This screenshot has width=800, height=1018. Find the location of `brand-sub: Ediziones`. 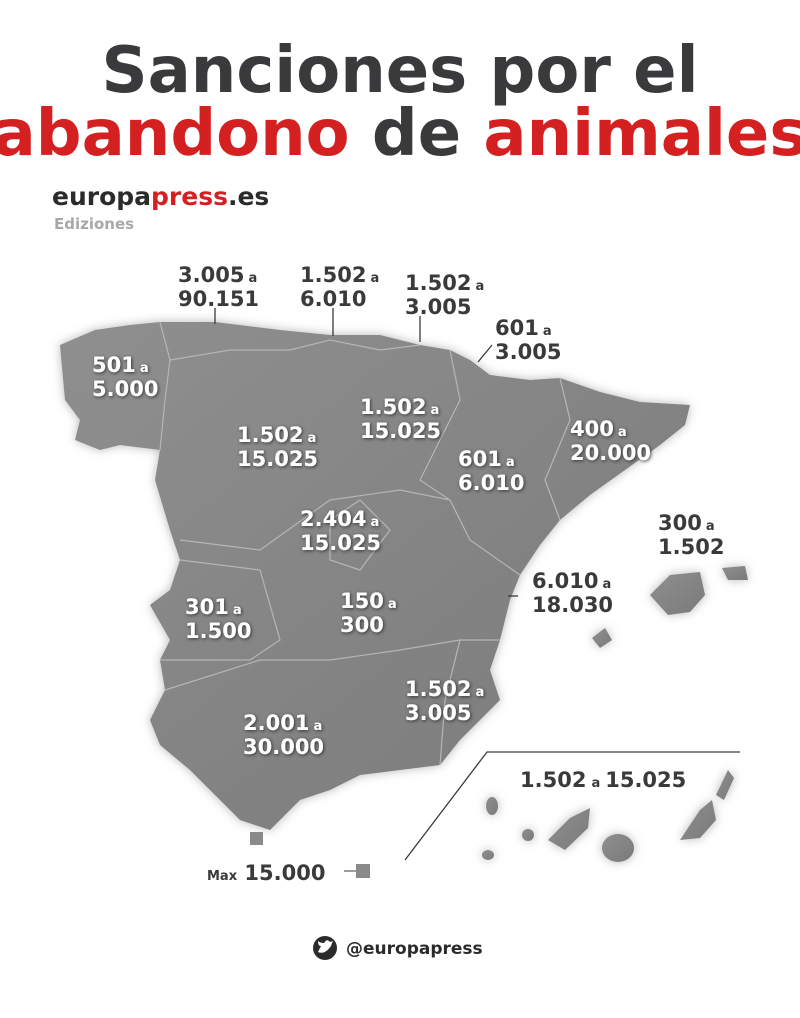

brand-sub: Ediziones is located at coordinates (94, 224).